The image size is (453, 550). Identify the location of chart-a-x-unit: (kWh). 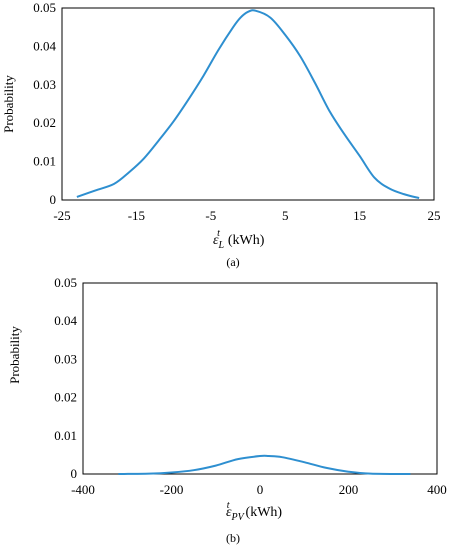
(246, 240).